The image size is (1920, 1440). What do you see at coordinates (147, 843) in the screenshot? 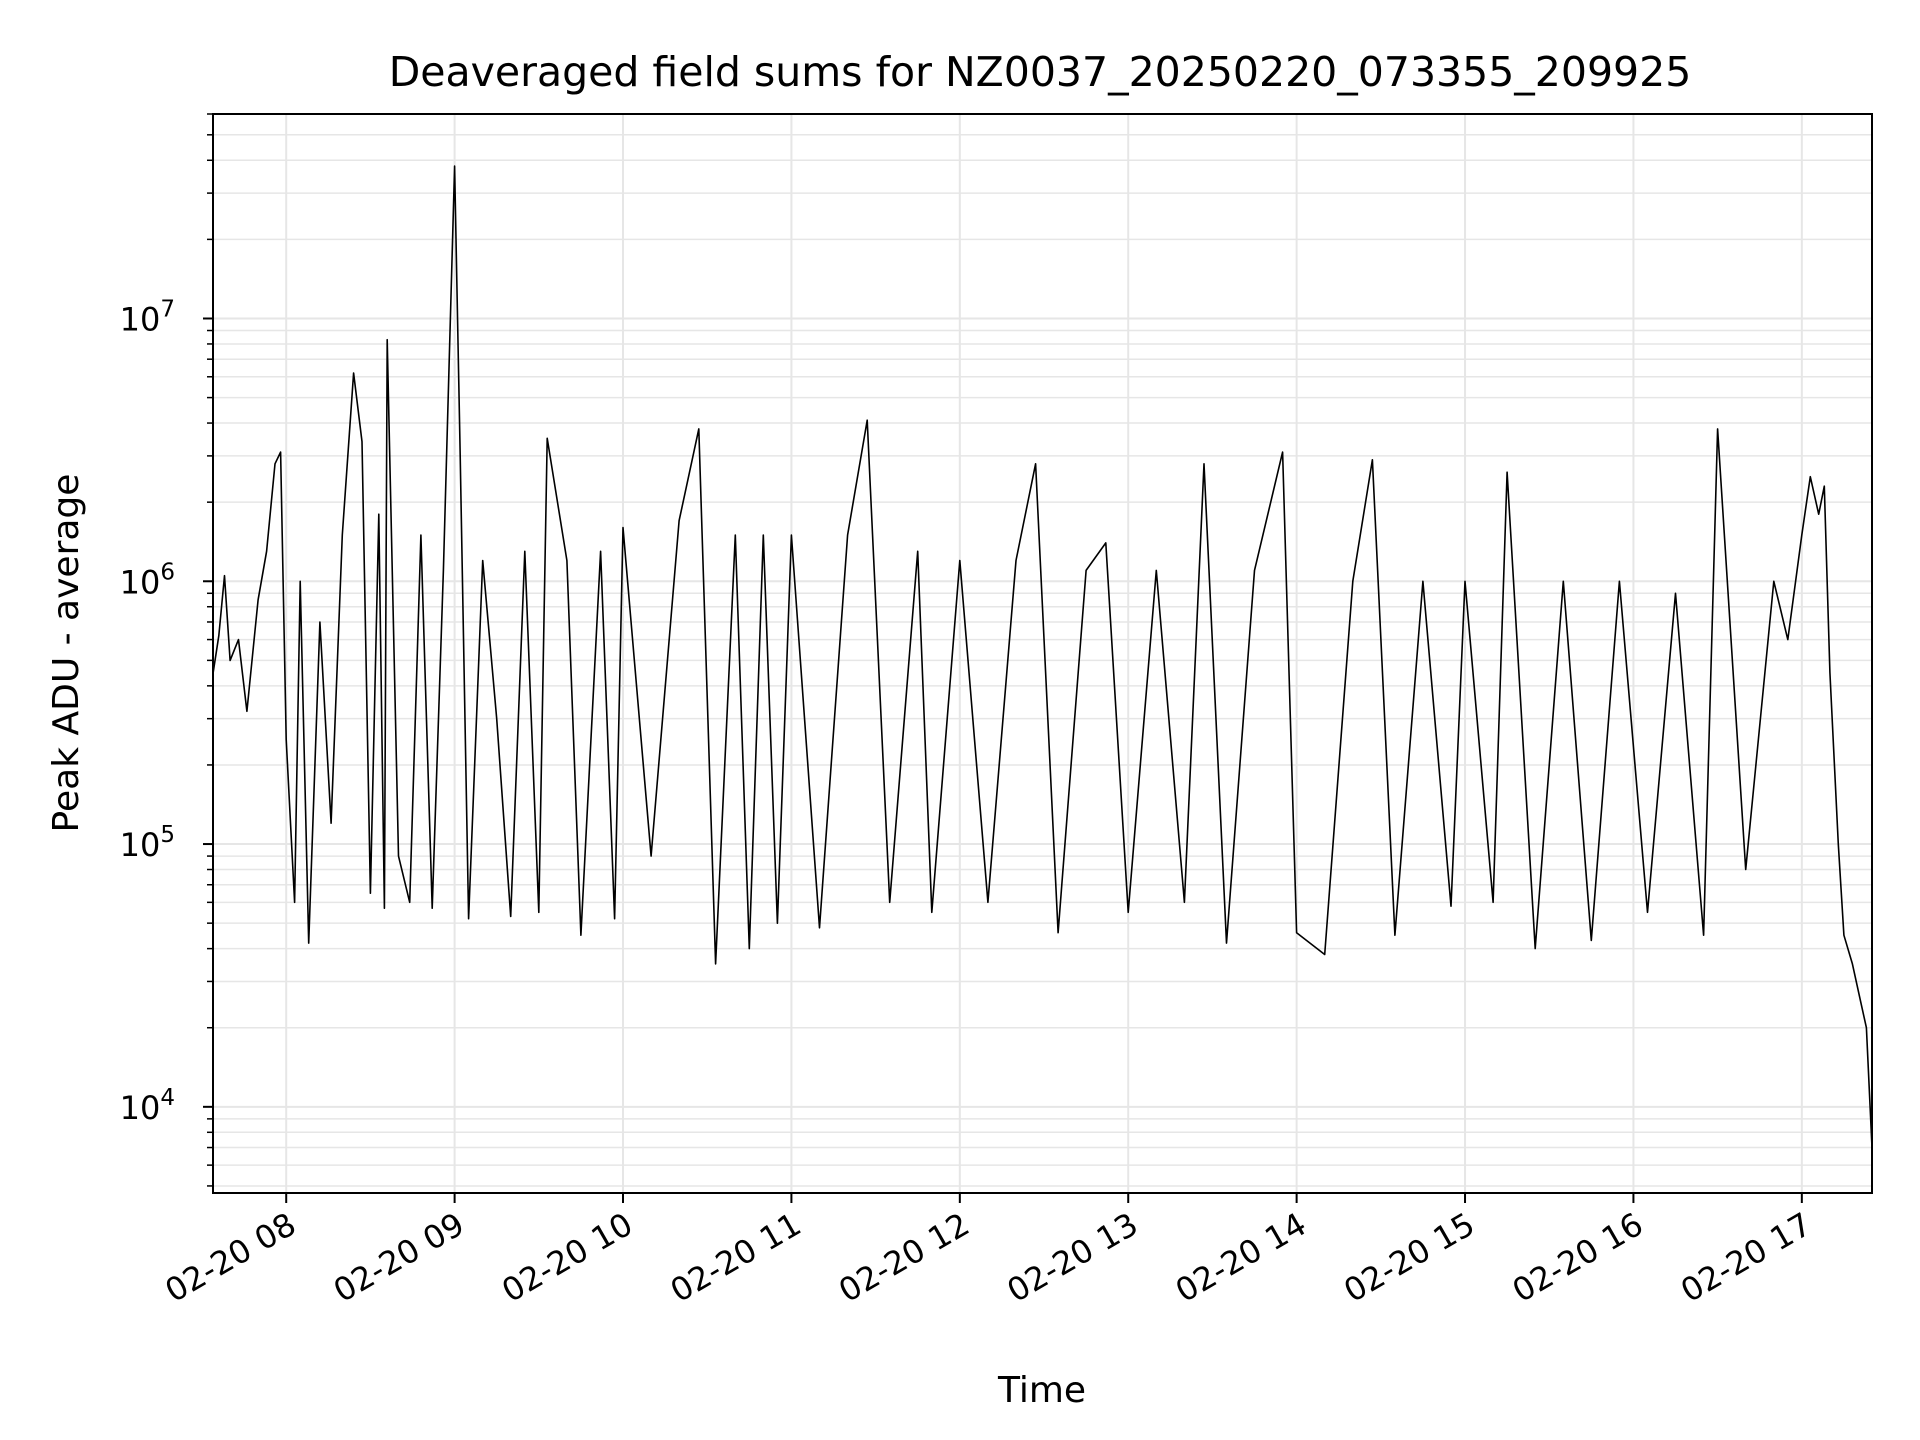
I see `y-tick-label: 10⁵` at bounding box center [147, 843].